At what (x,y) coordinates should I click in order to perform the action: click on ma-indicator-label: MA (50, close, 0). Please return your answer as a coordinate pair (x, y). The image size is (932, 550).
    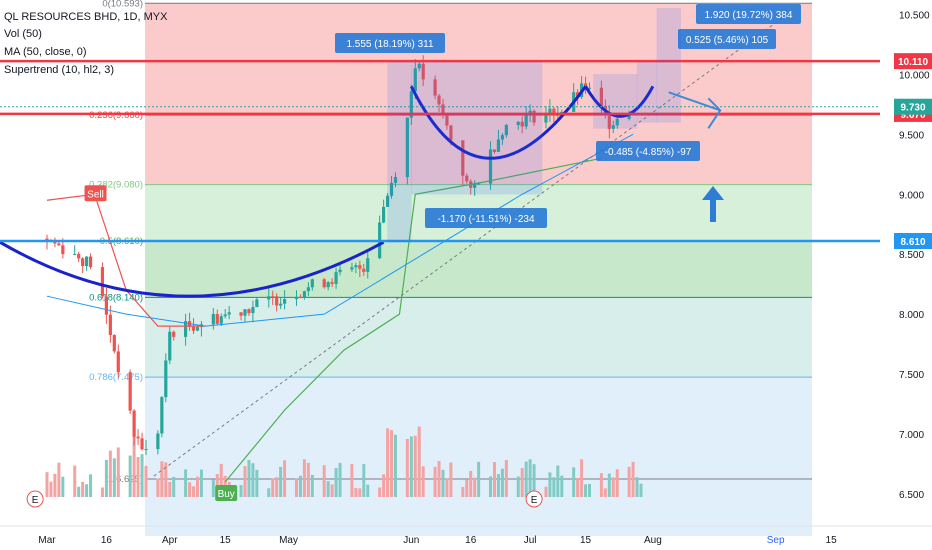
    Looking at the image, I should click on (45, 52).